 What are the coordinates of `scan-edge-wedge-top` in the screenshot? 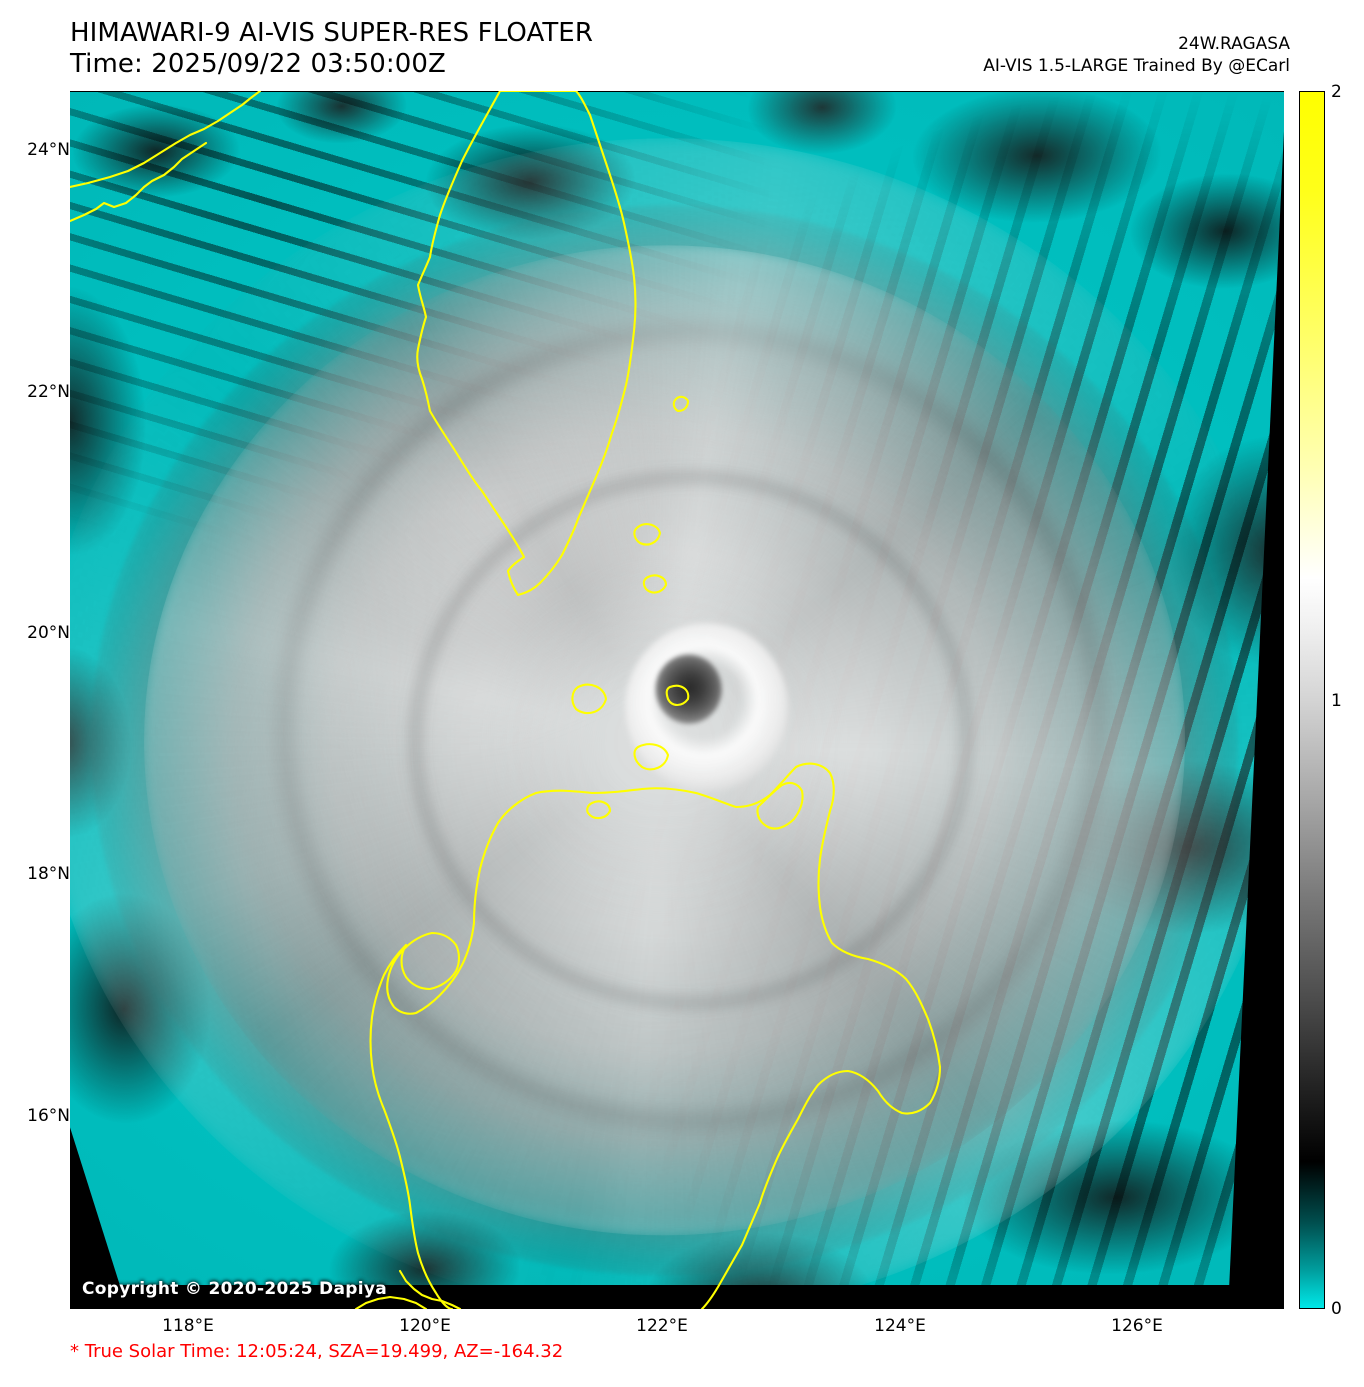 It's located at (677, 91).